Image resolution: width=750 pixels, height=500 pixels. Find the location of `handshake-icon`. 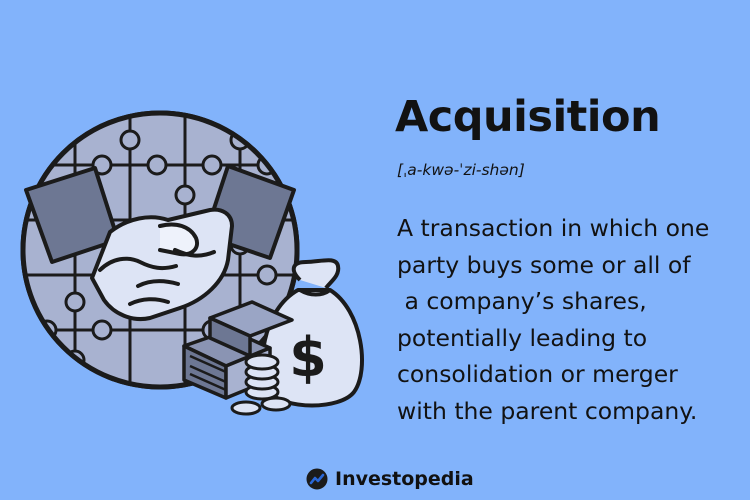

handshake-icon is located at coordinates (162, 264).